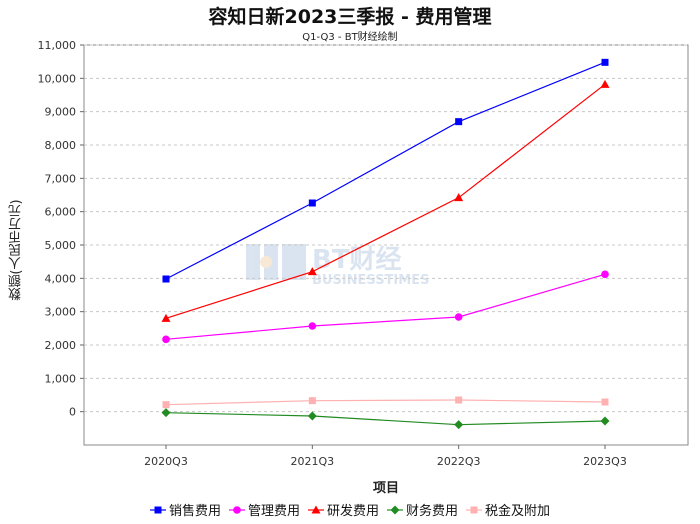 The image size is (700, 524). I want to click on x-axis-label: 项目, so click(385, 488).